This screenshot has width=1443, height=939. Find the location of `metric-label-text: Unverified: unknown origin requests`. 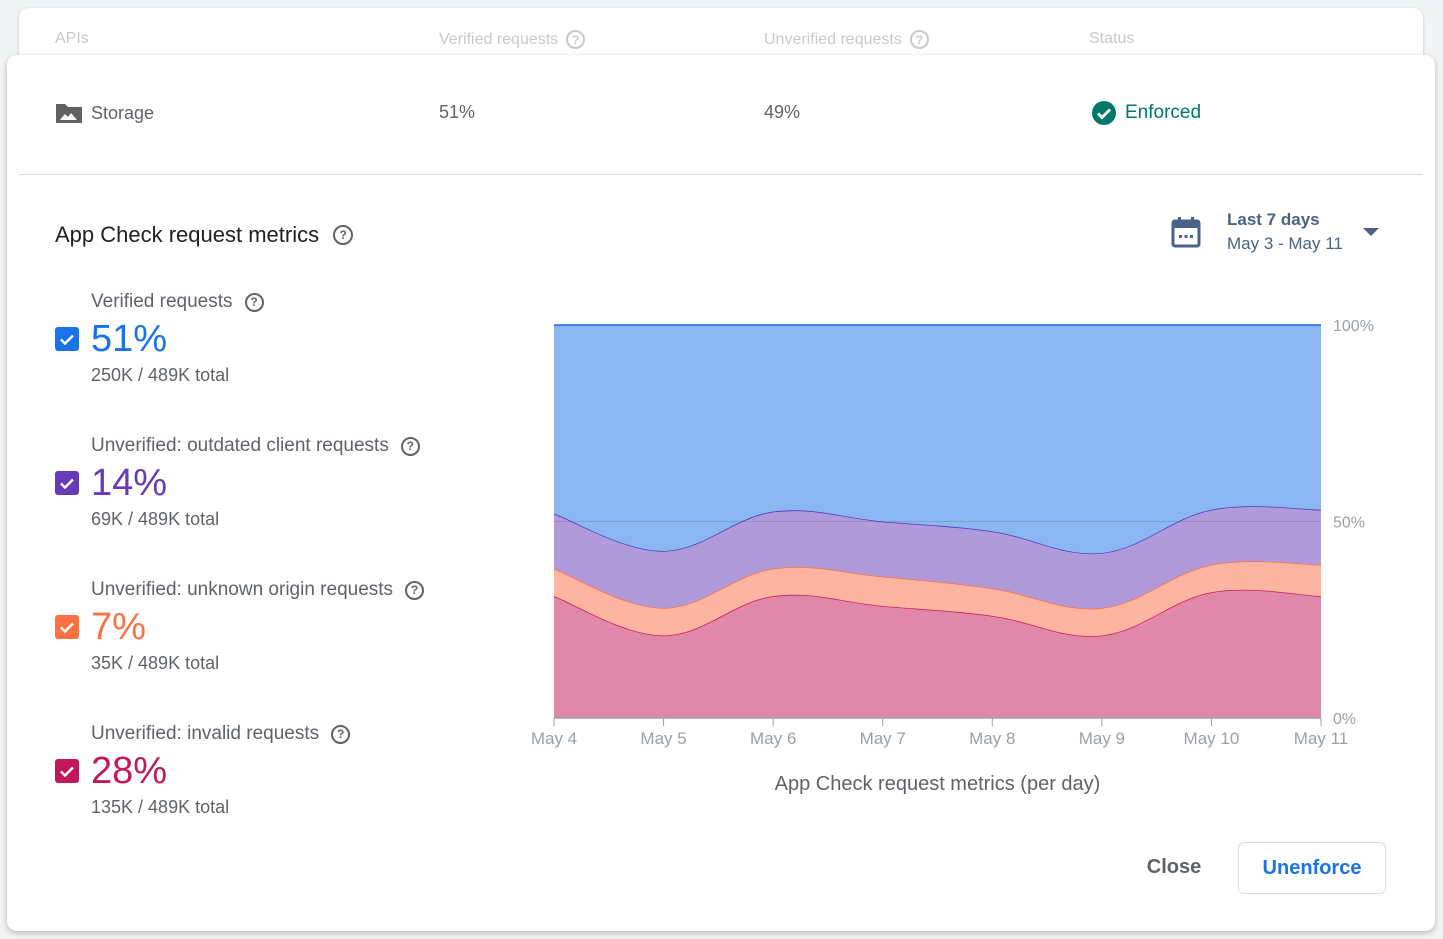

metric-label-text: Unverified: unknown origin requests is located at coordinates (242, 589).